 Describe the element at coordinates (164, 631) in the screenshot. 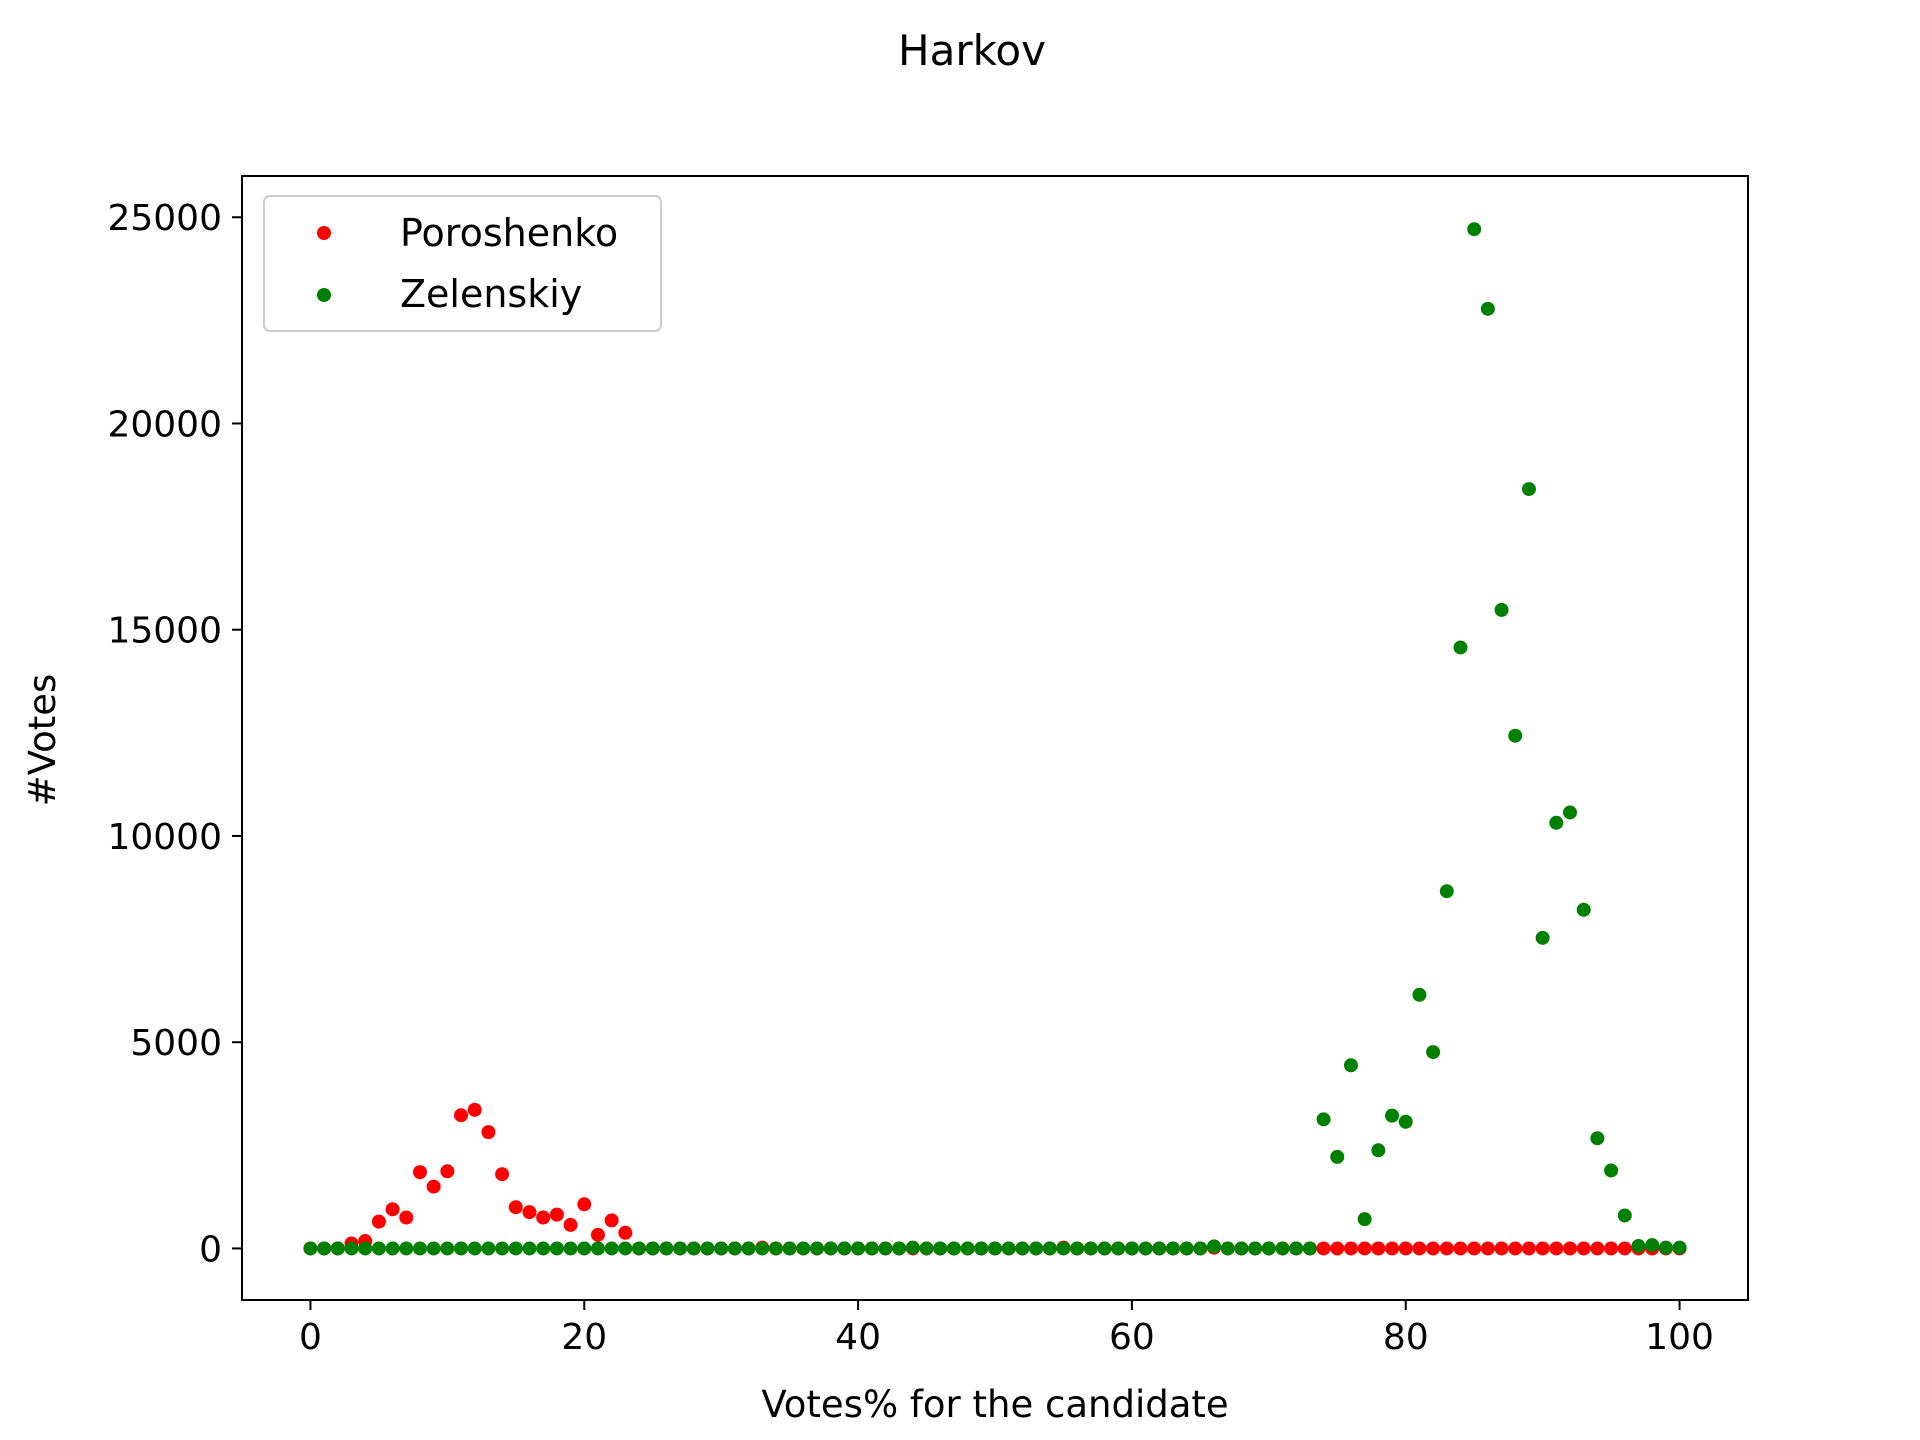

I see `y-tick-label: 15000` at that location.